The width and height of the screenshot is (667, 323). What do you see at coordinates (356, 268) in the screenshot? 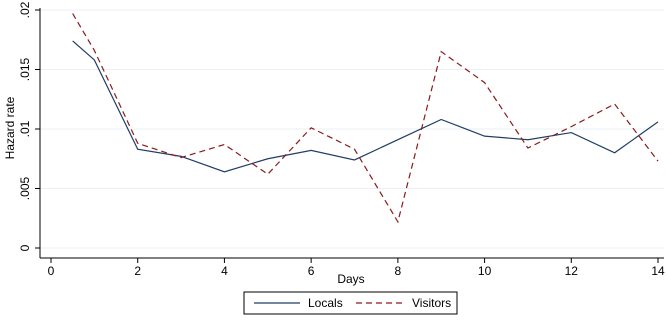
I see `x-ticks: 0 2 4 6 8 10 12 14` at bounding box center [356, 268].